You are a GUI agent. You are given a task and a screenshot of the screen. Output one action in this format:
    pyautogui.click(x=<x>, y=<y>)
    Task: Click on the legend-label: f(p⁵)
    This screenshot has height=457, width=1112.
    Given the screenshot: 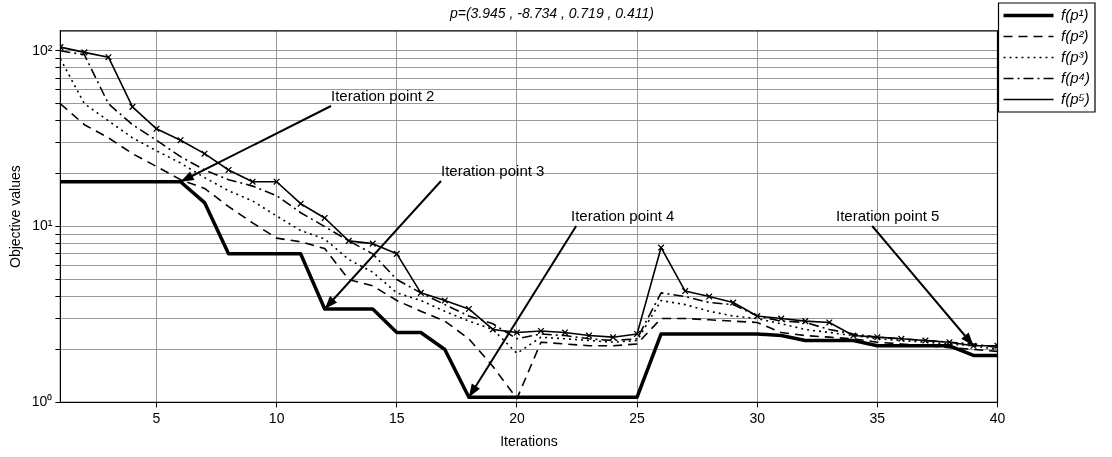 What is the action you would take?
    pyautogui.click(x=1075, y=98)
    